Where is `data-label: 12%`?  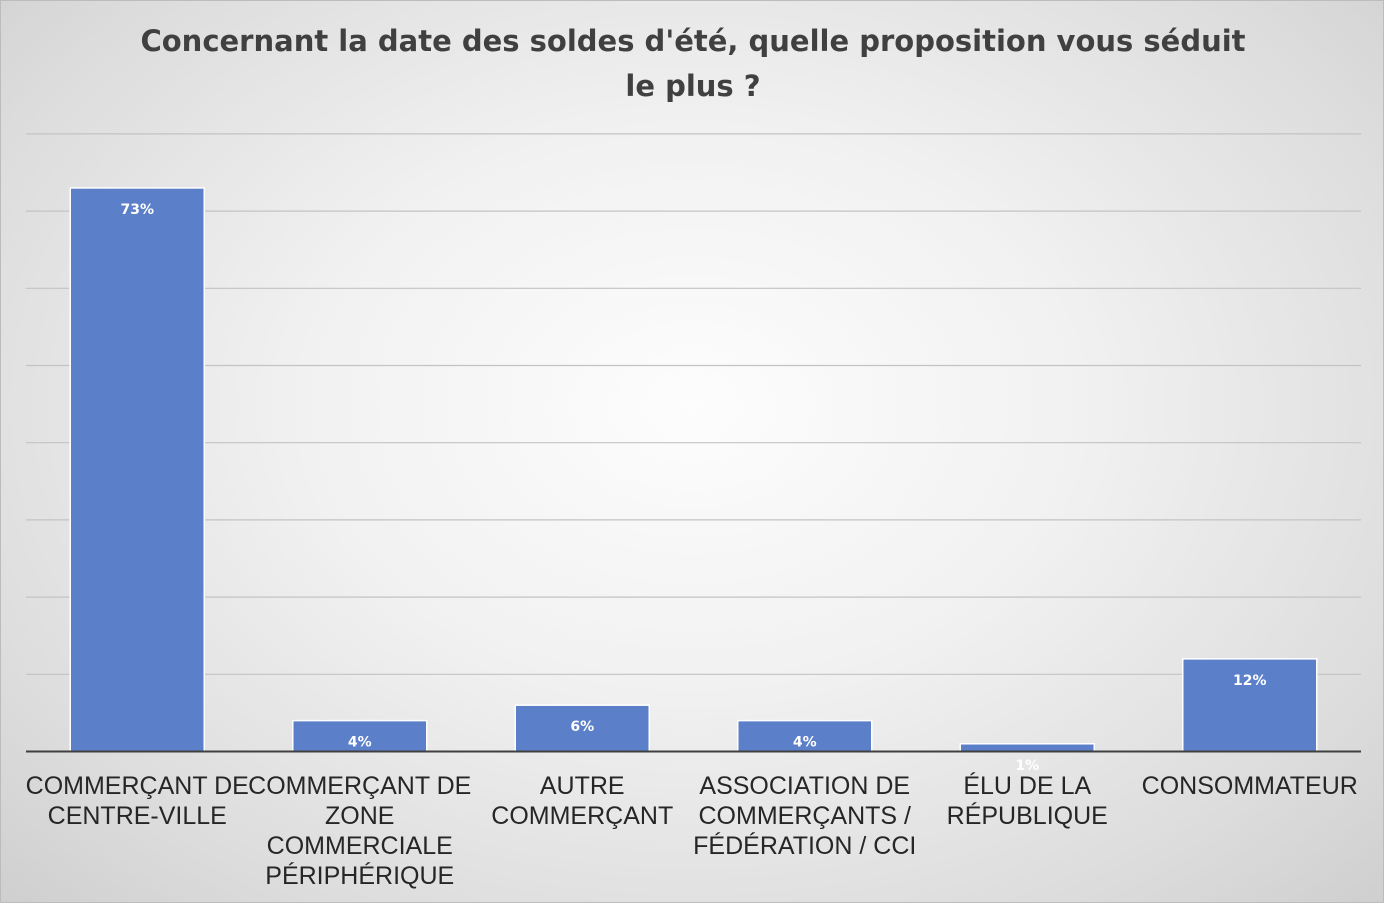 data-label: 12% is located at coordinates (1250, 681).